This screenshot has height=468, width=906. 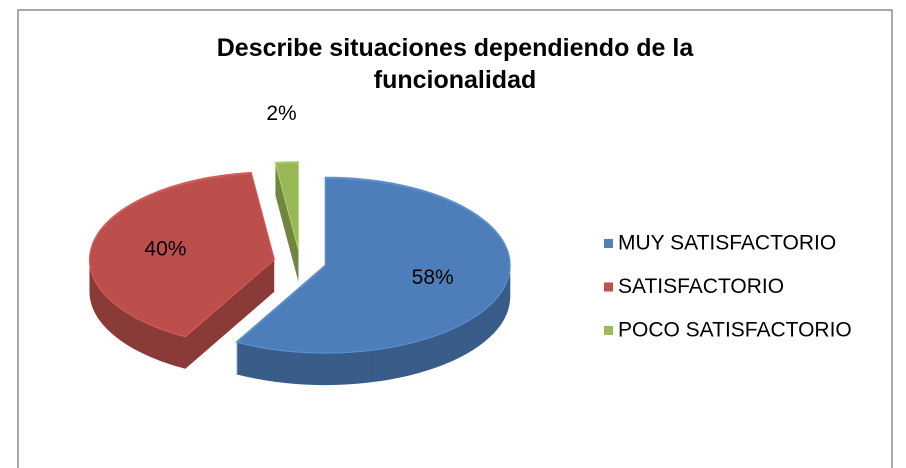 What do you see at coordinates (281, 113) in the screenshot?
I see `data-label: 2%` at bounding box center [281, 113].